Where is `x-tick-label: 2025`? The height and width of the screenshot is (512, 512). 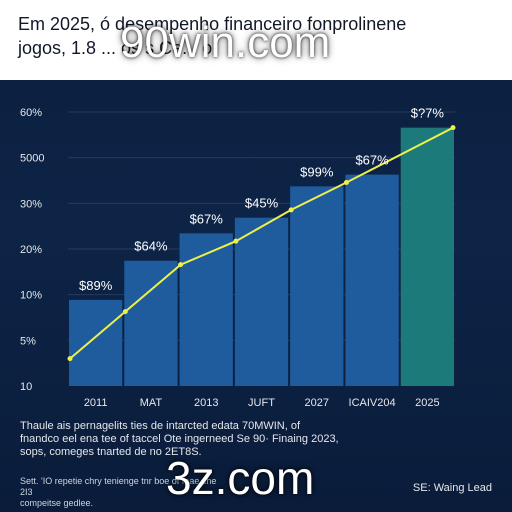 x-tick-label: 2025 is located at coordinates (427, 403).